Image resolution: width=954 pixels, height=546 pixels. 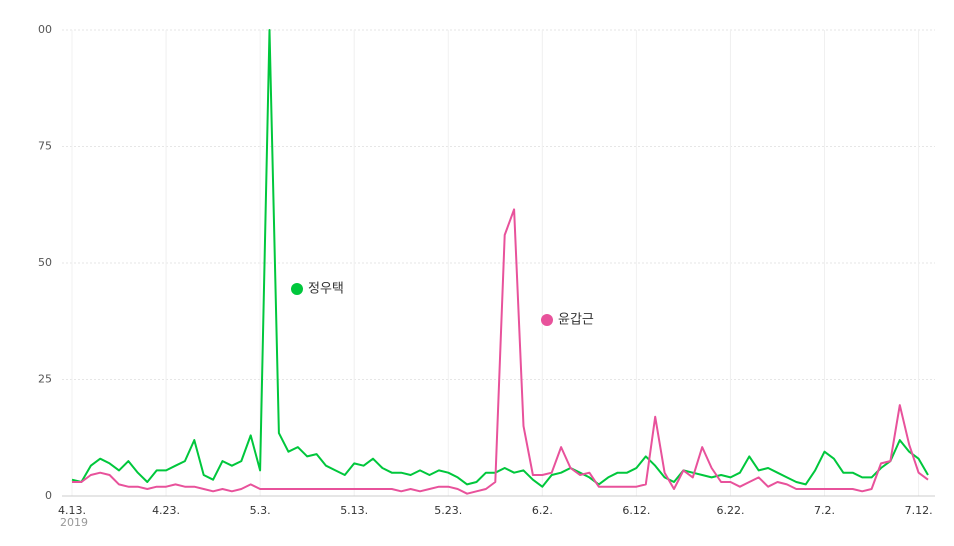 What do you see at coordinates (354, 510) in the screenshot?
I see `x-tick-label: 5.13.` at bounding box center [354, 510].